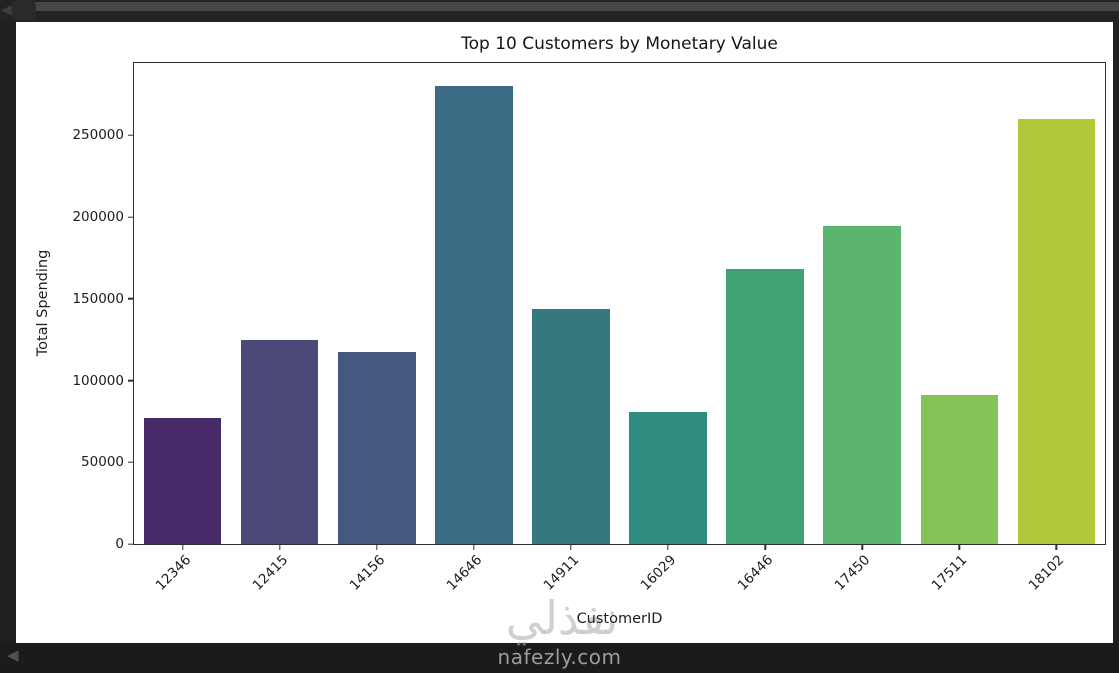 Image resolution: width=1119 pixels, height=673 pixels. I want to click on x-tick-label-text: 16029, so click(658, 573).